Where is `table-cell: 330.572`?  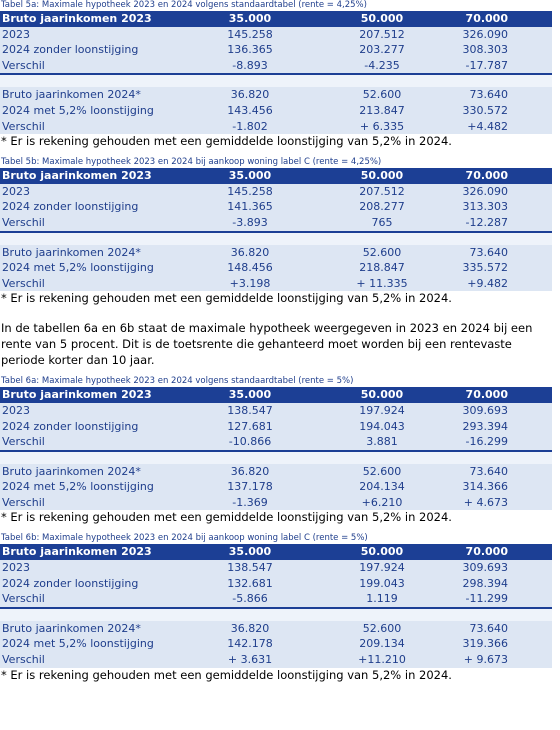 table-cell: 330.572 is located at coordinates (490, 110).